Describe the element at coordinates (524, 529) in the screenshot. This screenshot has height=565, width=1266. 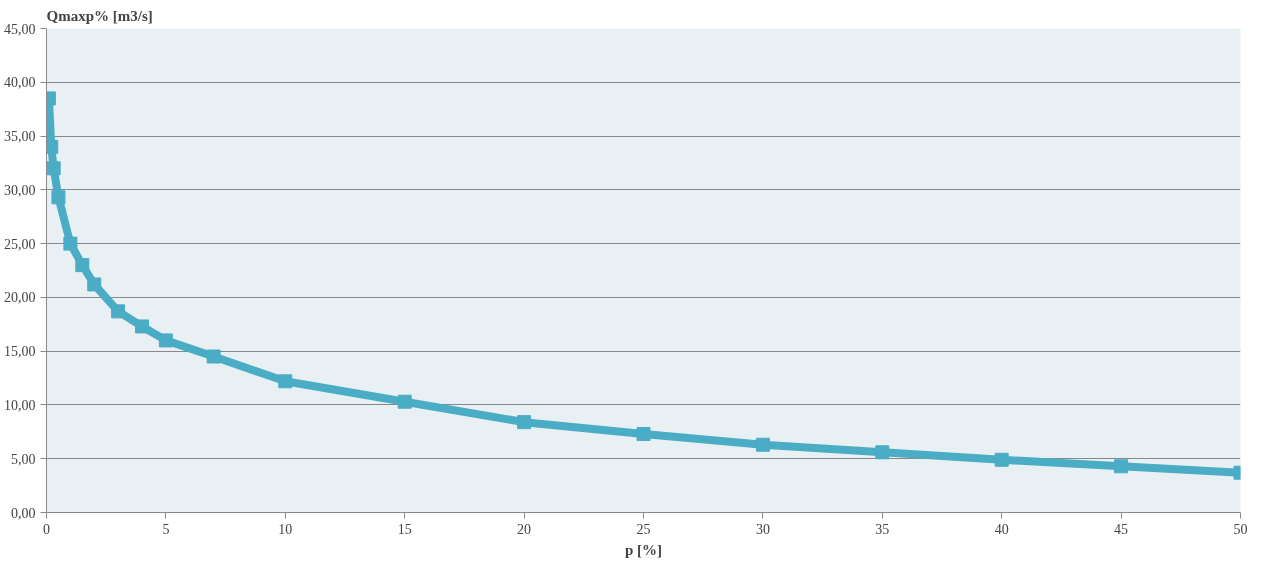
I see `x-tick-label: 20` at that location.